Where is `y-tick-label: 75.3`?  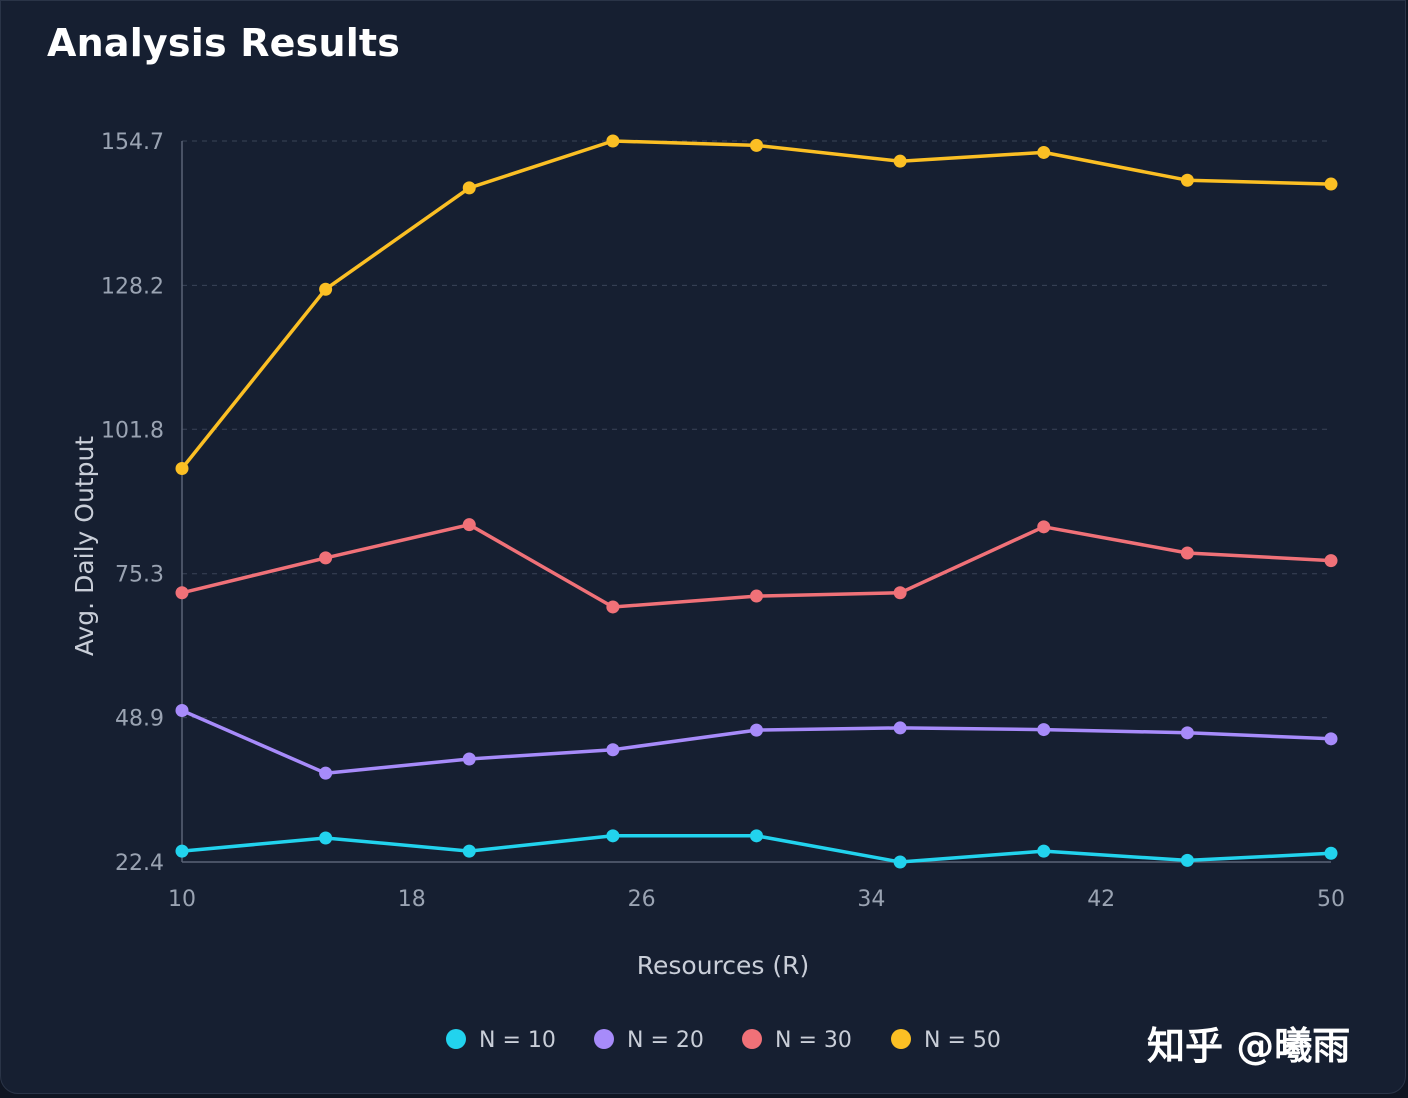 y-tick-label: 75.3 is located at coordinates (139, 575).